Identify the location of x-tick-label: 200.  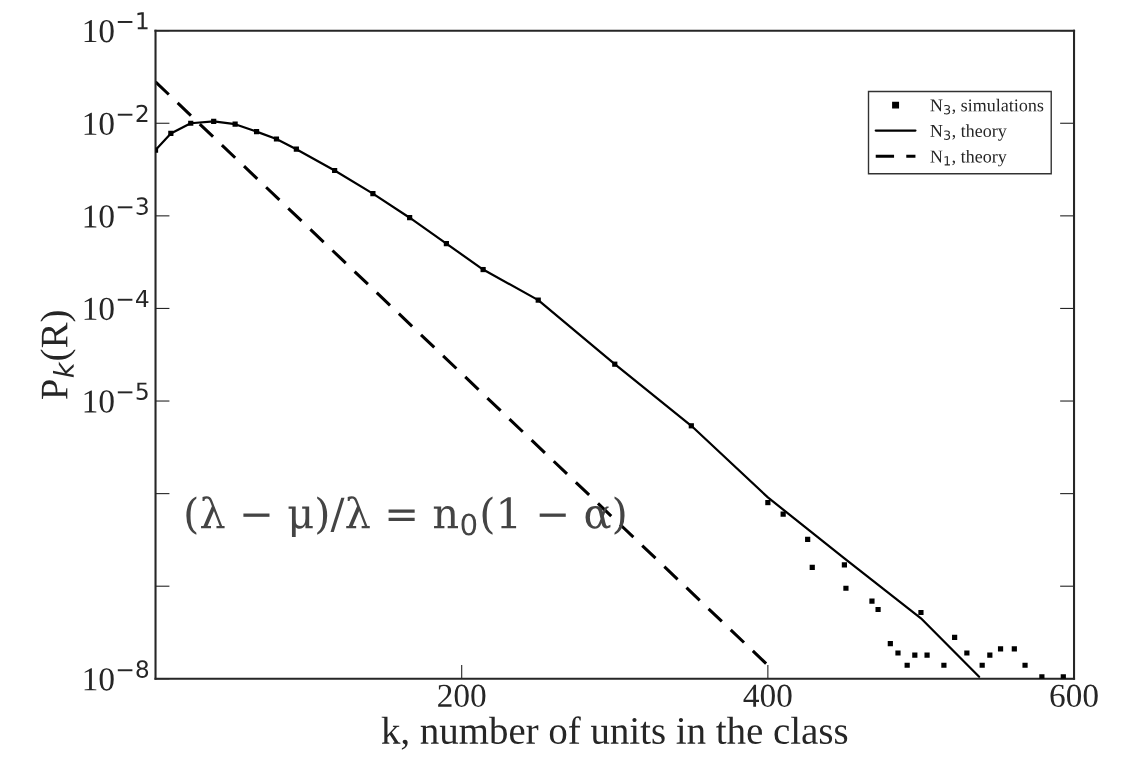
(462, 696).